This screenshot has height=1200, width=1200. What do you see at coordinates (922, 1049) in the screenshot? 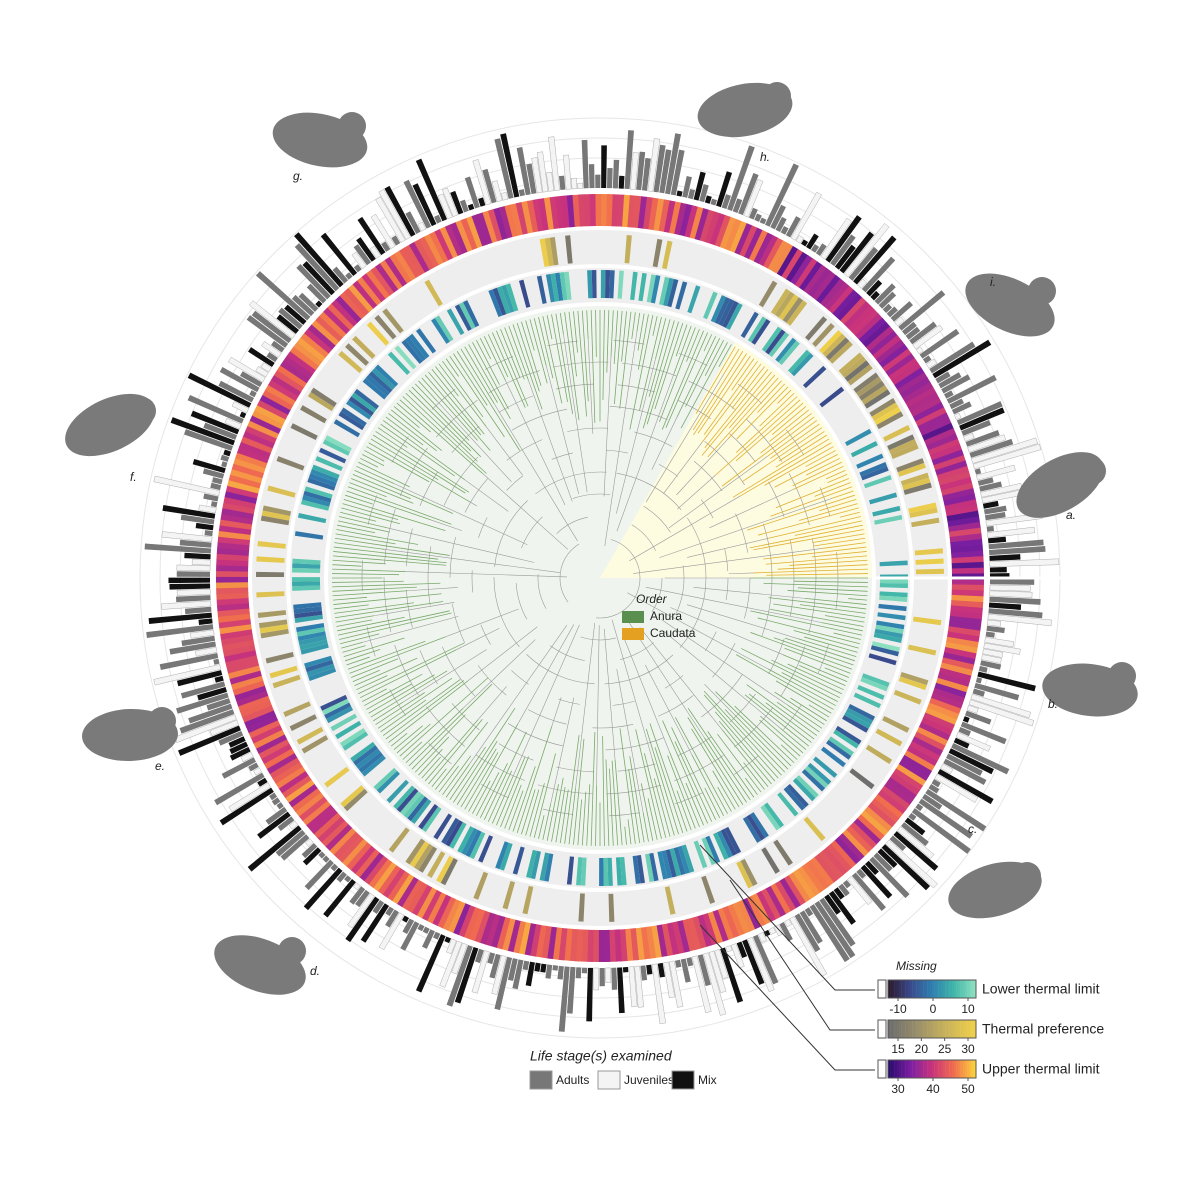
I see `colorbar-tick-label: 20` at bounding box center [922, 1049].